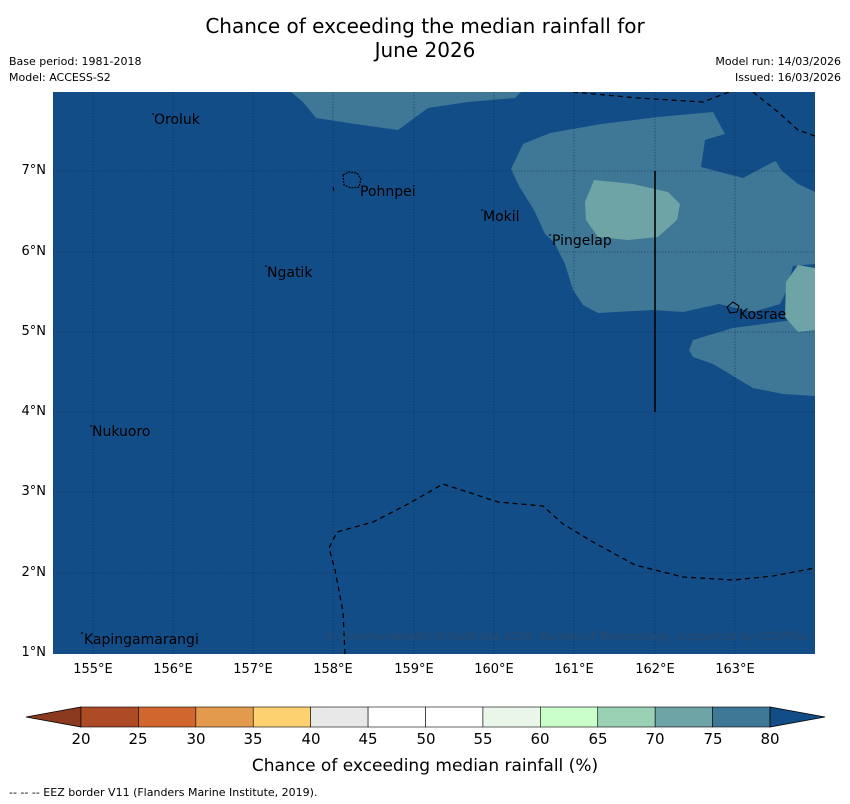  I want to click on place-label-pohnpei: Pohnpei, so click(388, 192).